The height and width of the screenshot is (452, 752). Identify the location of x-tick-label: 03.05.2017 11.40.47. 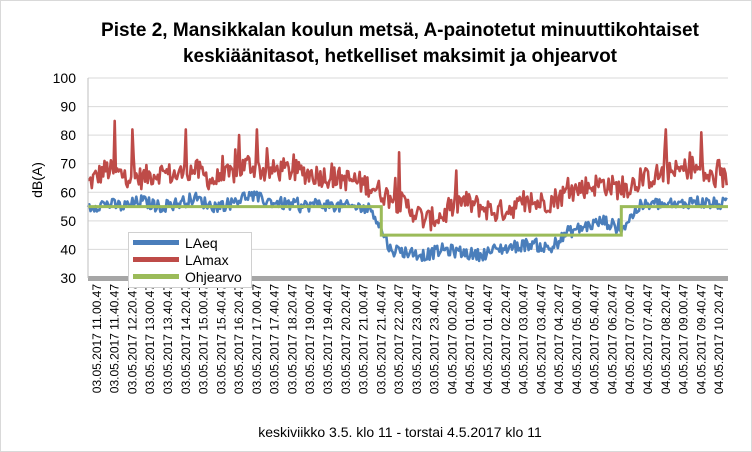
(115, 339).